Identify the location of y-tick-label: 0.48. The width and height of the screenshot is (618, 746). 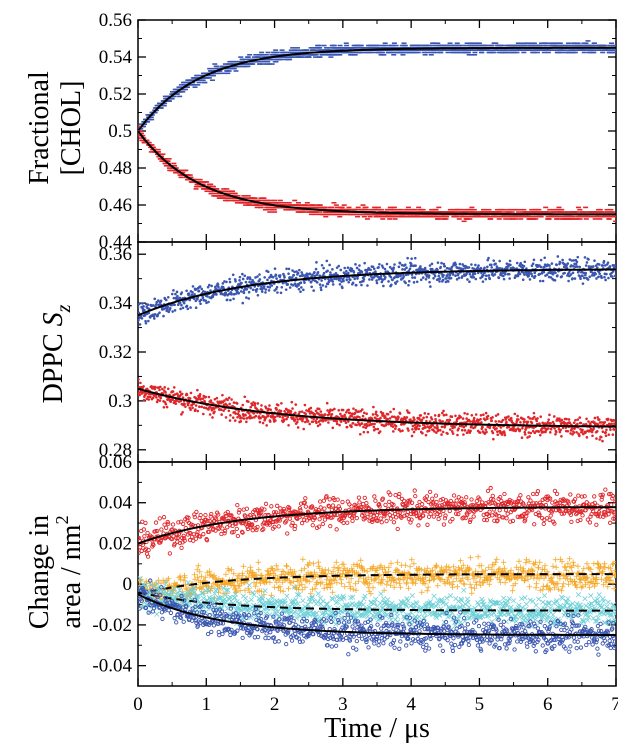
(115, 168).